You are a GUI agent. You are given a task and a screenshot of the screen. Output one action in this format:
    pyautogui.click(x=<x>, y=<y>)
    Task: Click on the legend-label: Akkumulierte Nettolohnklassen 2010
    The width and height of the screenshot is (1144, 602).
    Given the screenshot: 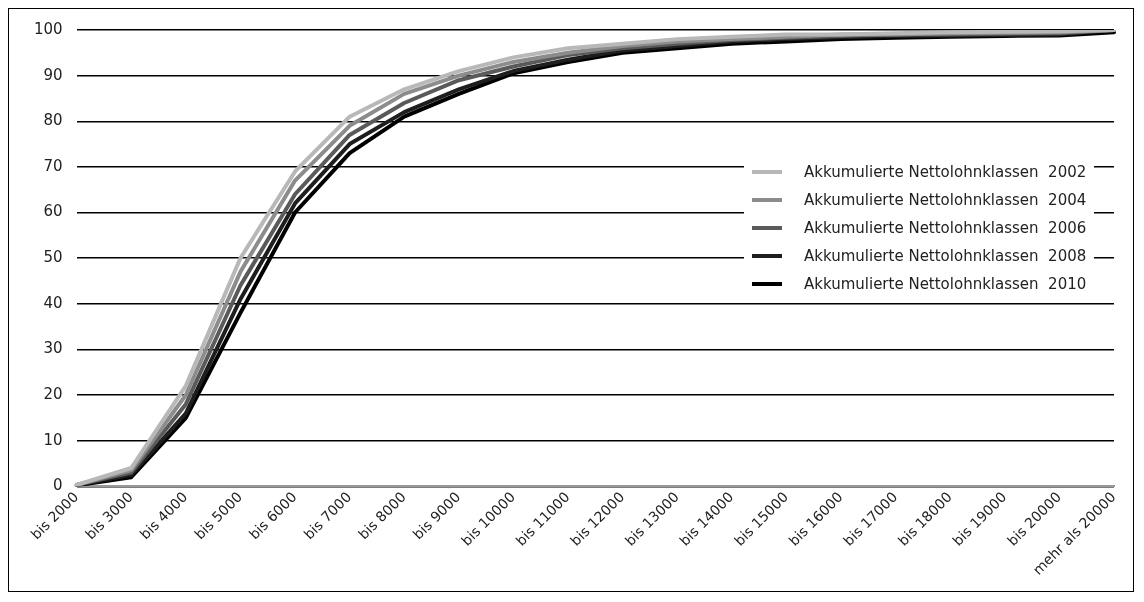 What is the action you would take?
    pyautogui.click(x=945, y=284)
    